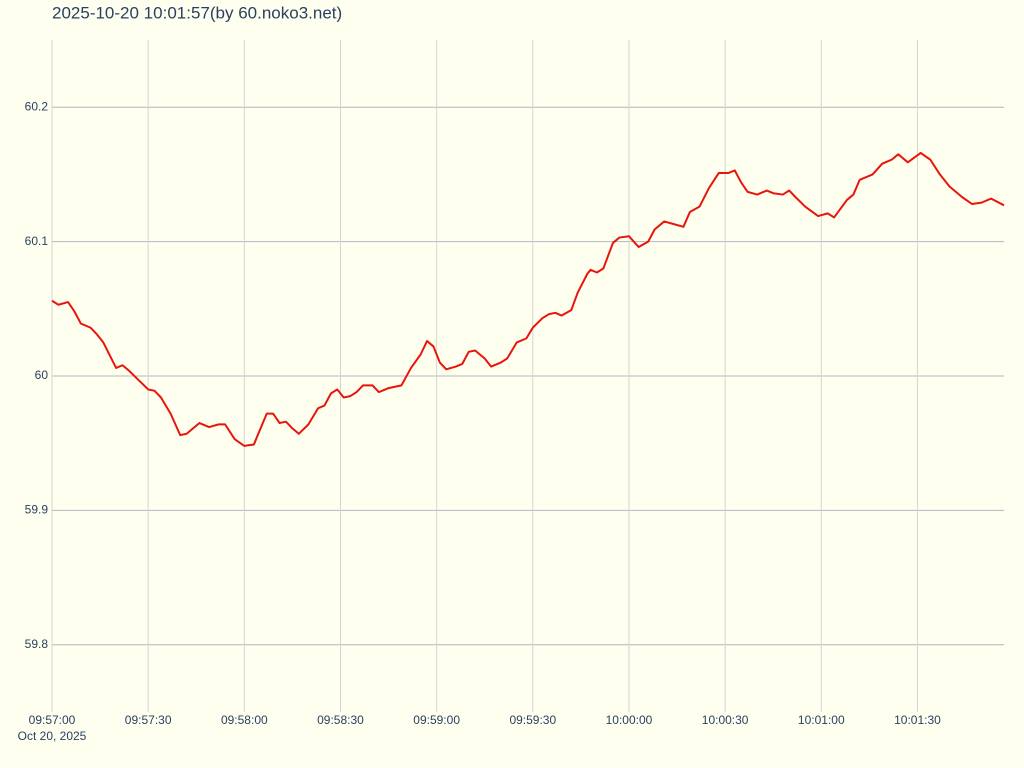  Describe the element at coordinates (532, 720) in the screenshot. I see `x-tick-label: 09:59:30` at that location.